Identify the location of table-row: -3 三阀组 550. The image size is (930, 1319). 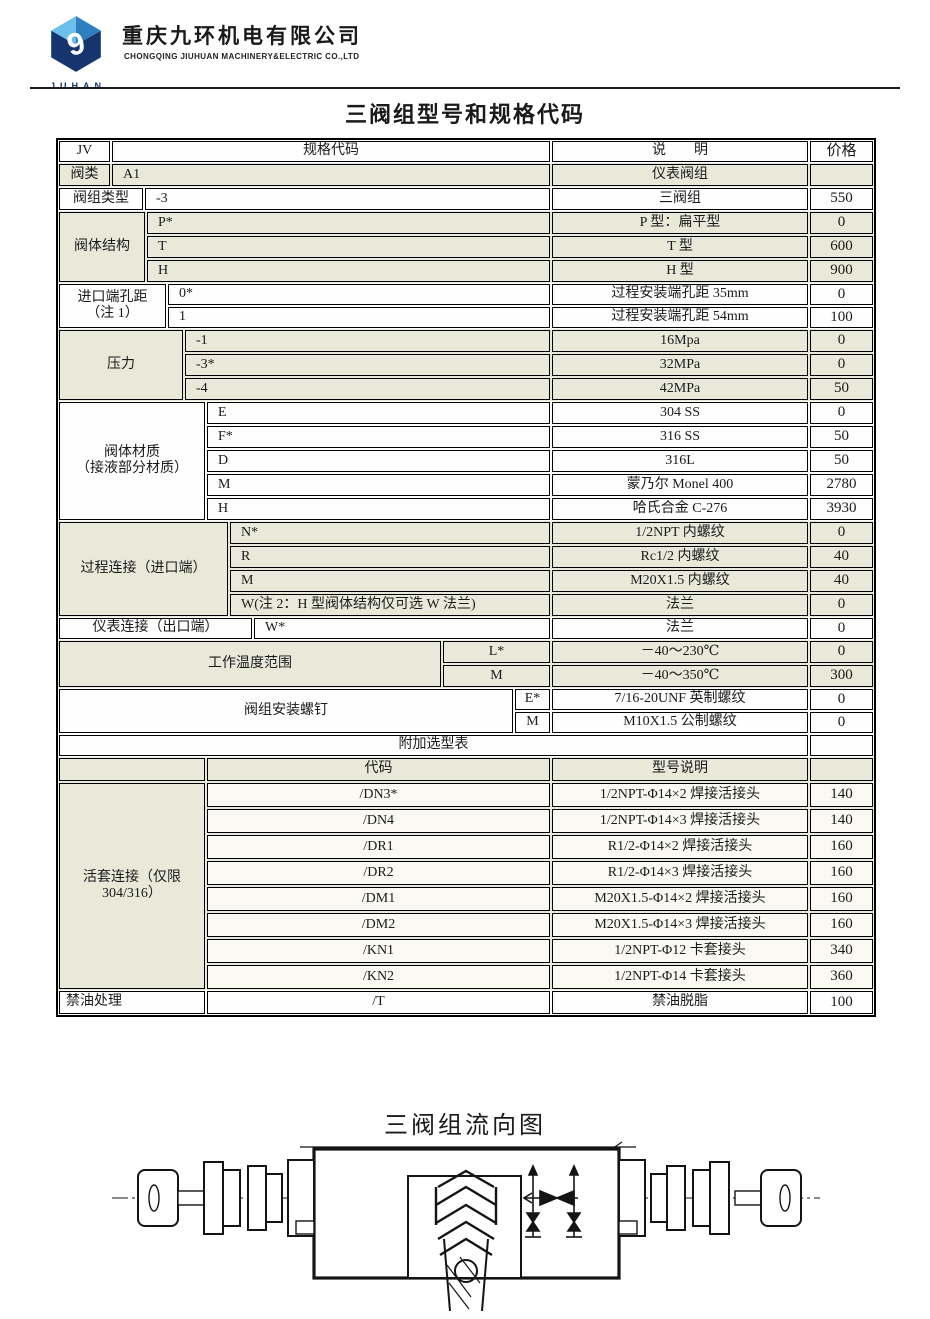
(509, 199).